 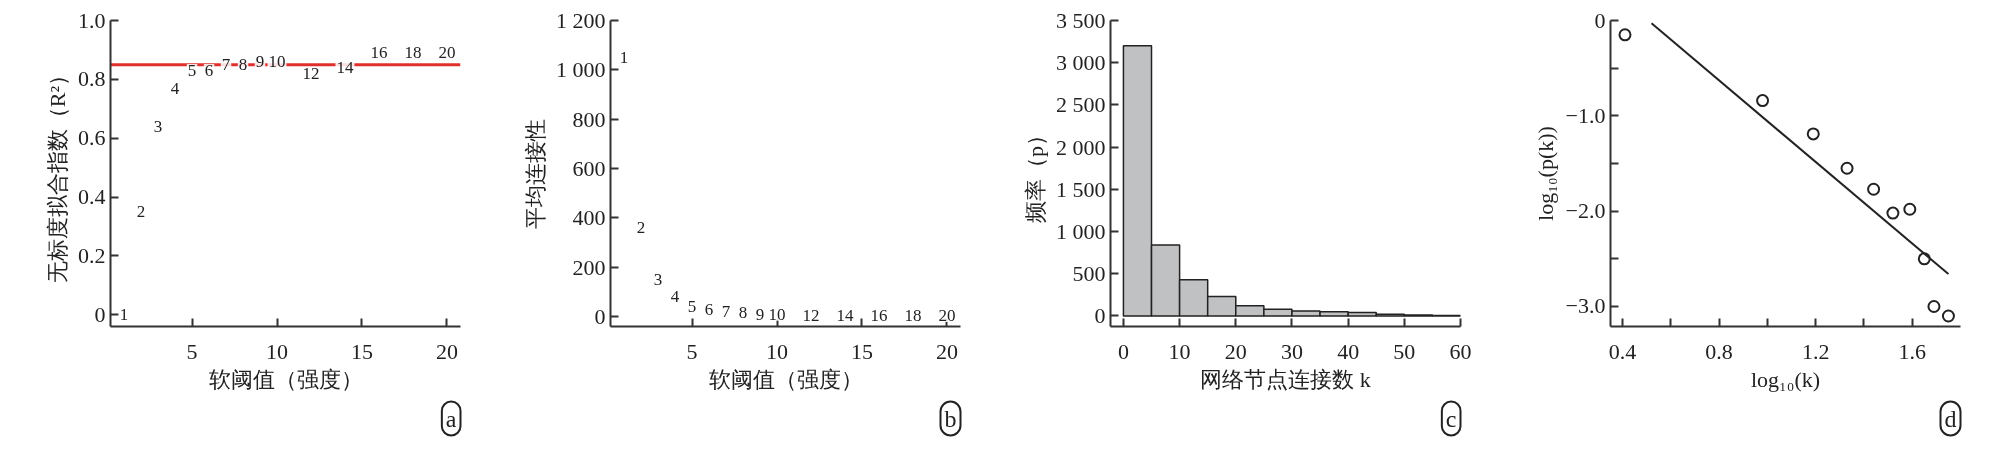 What do you see at coordinates (1404, 351) in the screenshot?
I see `x-tick-label: 50` at bounding box center [1404, 351].